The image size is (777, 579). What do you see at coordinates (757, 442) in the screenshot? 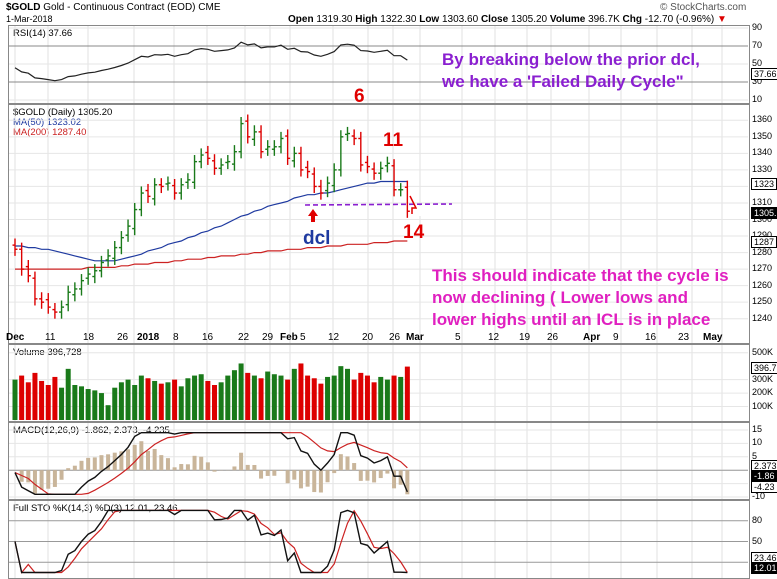
I see `macd-tick-label: 10` at bounding box center [757, 442].